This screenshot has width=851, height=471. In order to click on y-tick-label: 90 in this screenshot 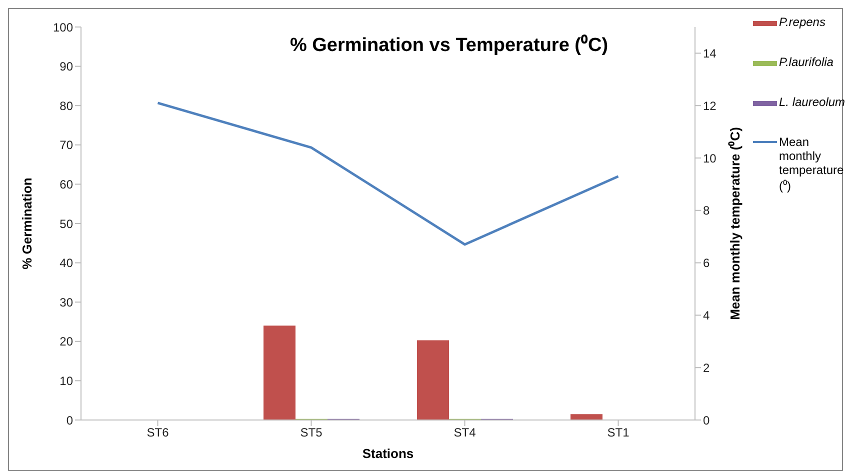, I will do `click(67, 67)`.